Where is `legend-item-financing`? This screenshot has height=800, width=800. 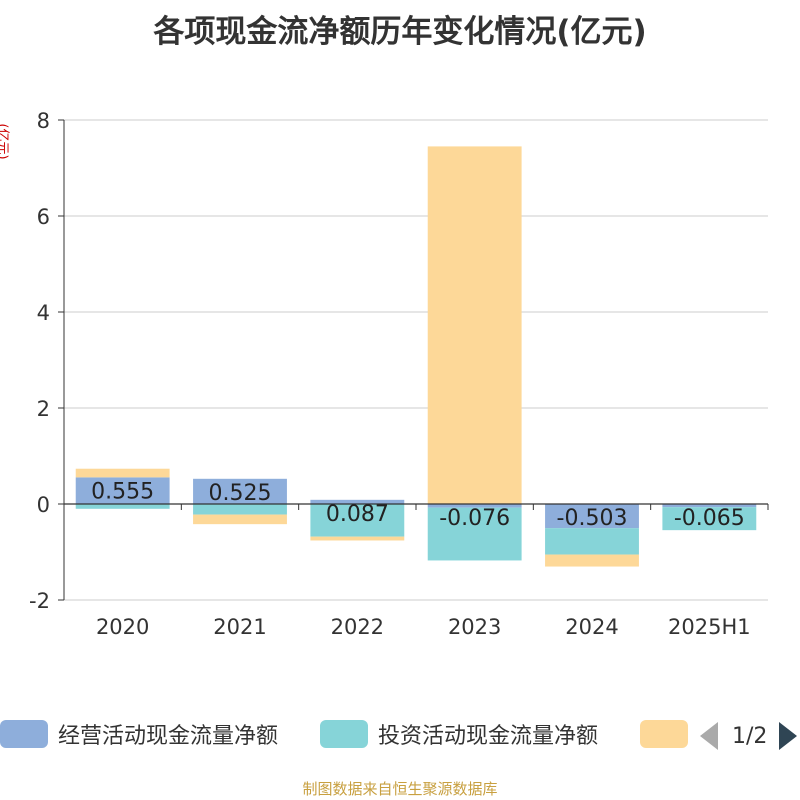 legend-item-financing is located at coordinates (664, 734).